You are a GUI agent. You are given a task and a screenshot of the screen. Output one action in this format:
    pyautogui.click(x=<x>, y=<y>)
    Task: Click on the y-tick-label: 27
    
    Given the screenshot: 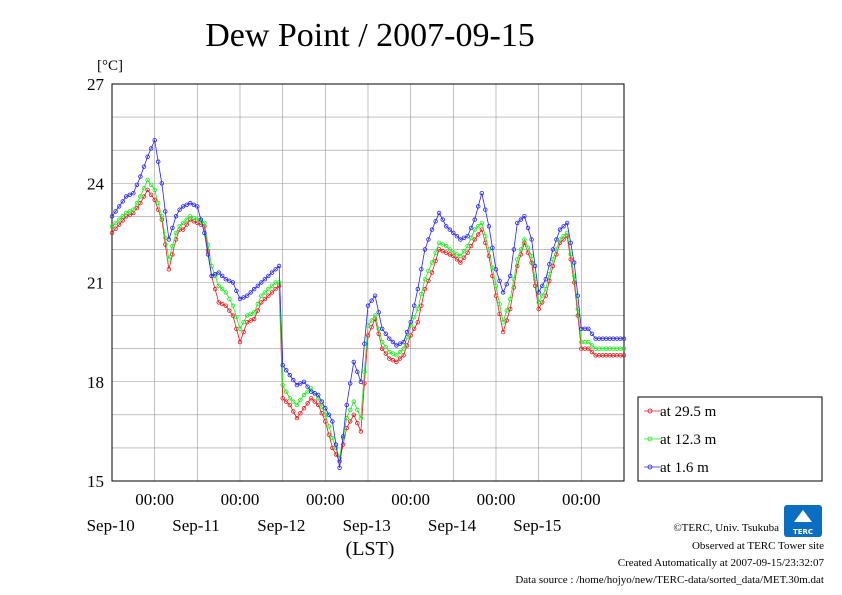 What is the action you would take?
    pyautogui.click(x=96, y=84)
    